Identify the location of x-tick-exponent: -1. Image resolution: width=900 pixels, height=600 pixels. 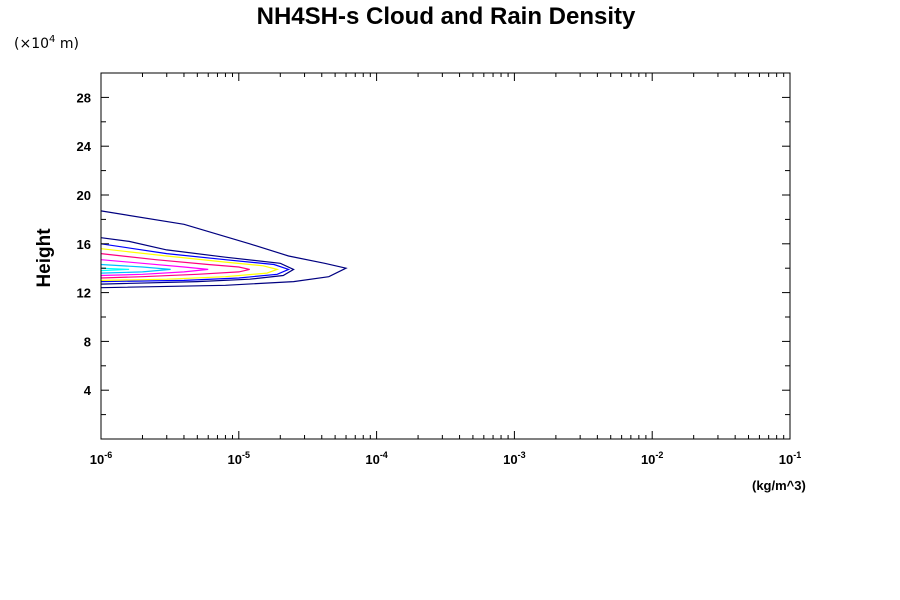
(797, 455).